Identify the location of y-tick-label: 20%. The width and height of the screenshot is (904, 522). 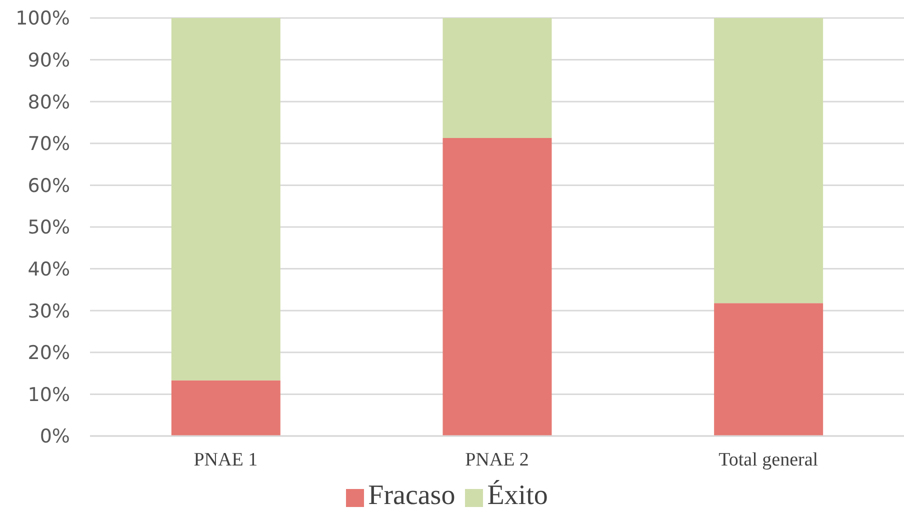
(49, 353).